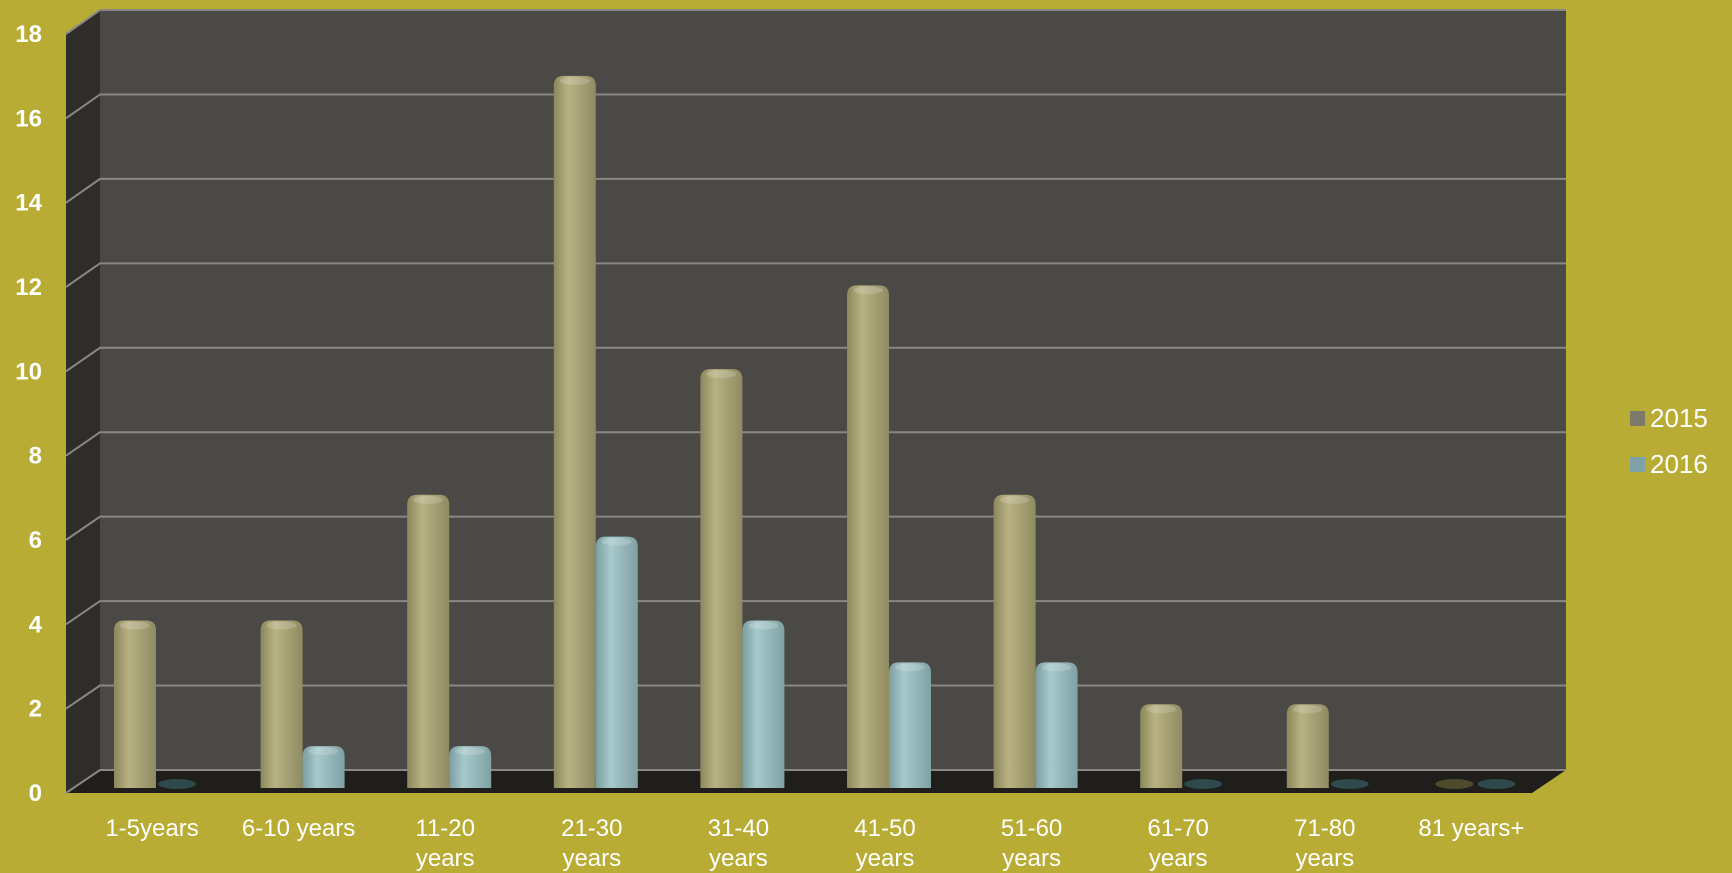 Image resolution: width=1732 pixels, height=873 pixels. Describe the element at coordinates (1178, 843) in the screenshot. I see `x-tick-label: 61-70 years` at that location.